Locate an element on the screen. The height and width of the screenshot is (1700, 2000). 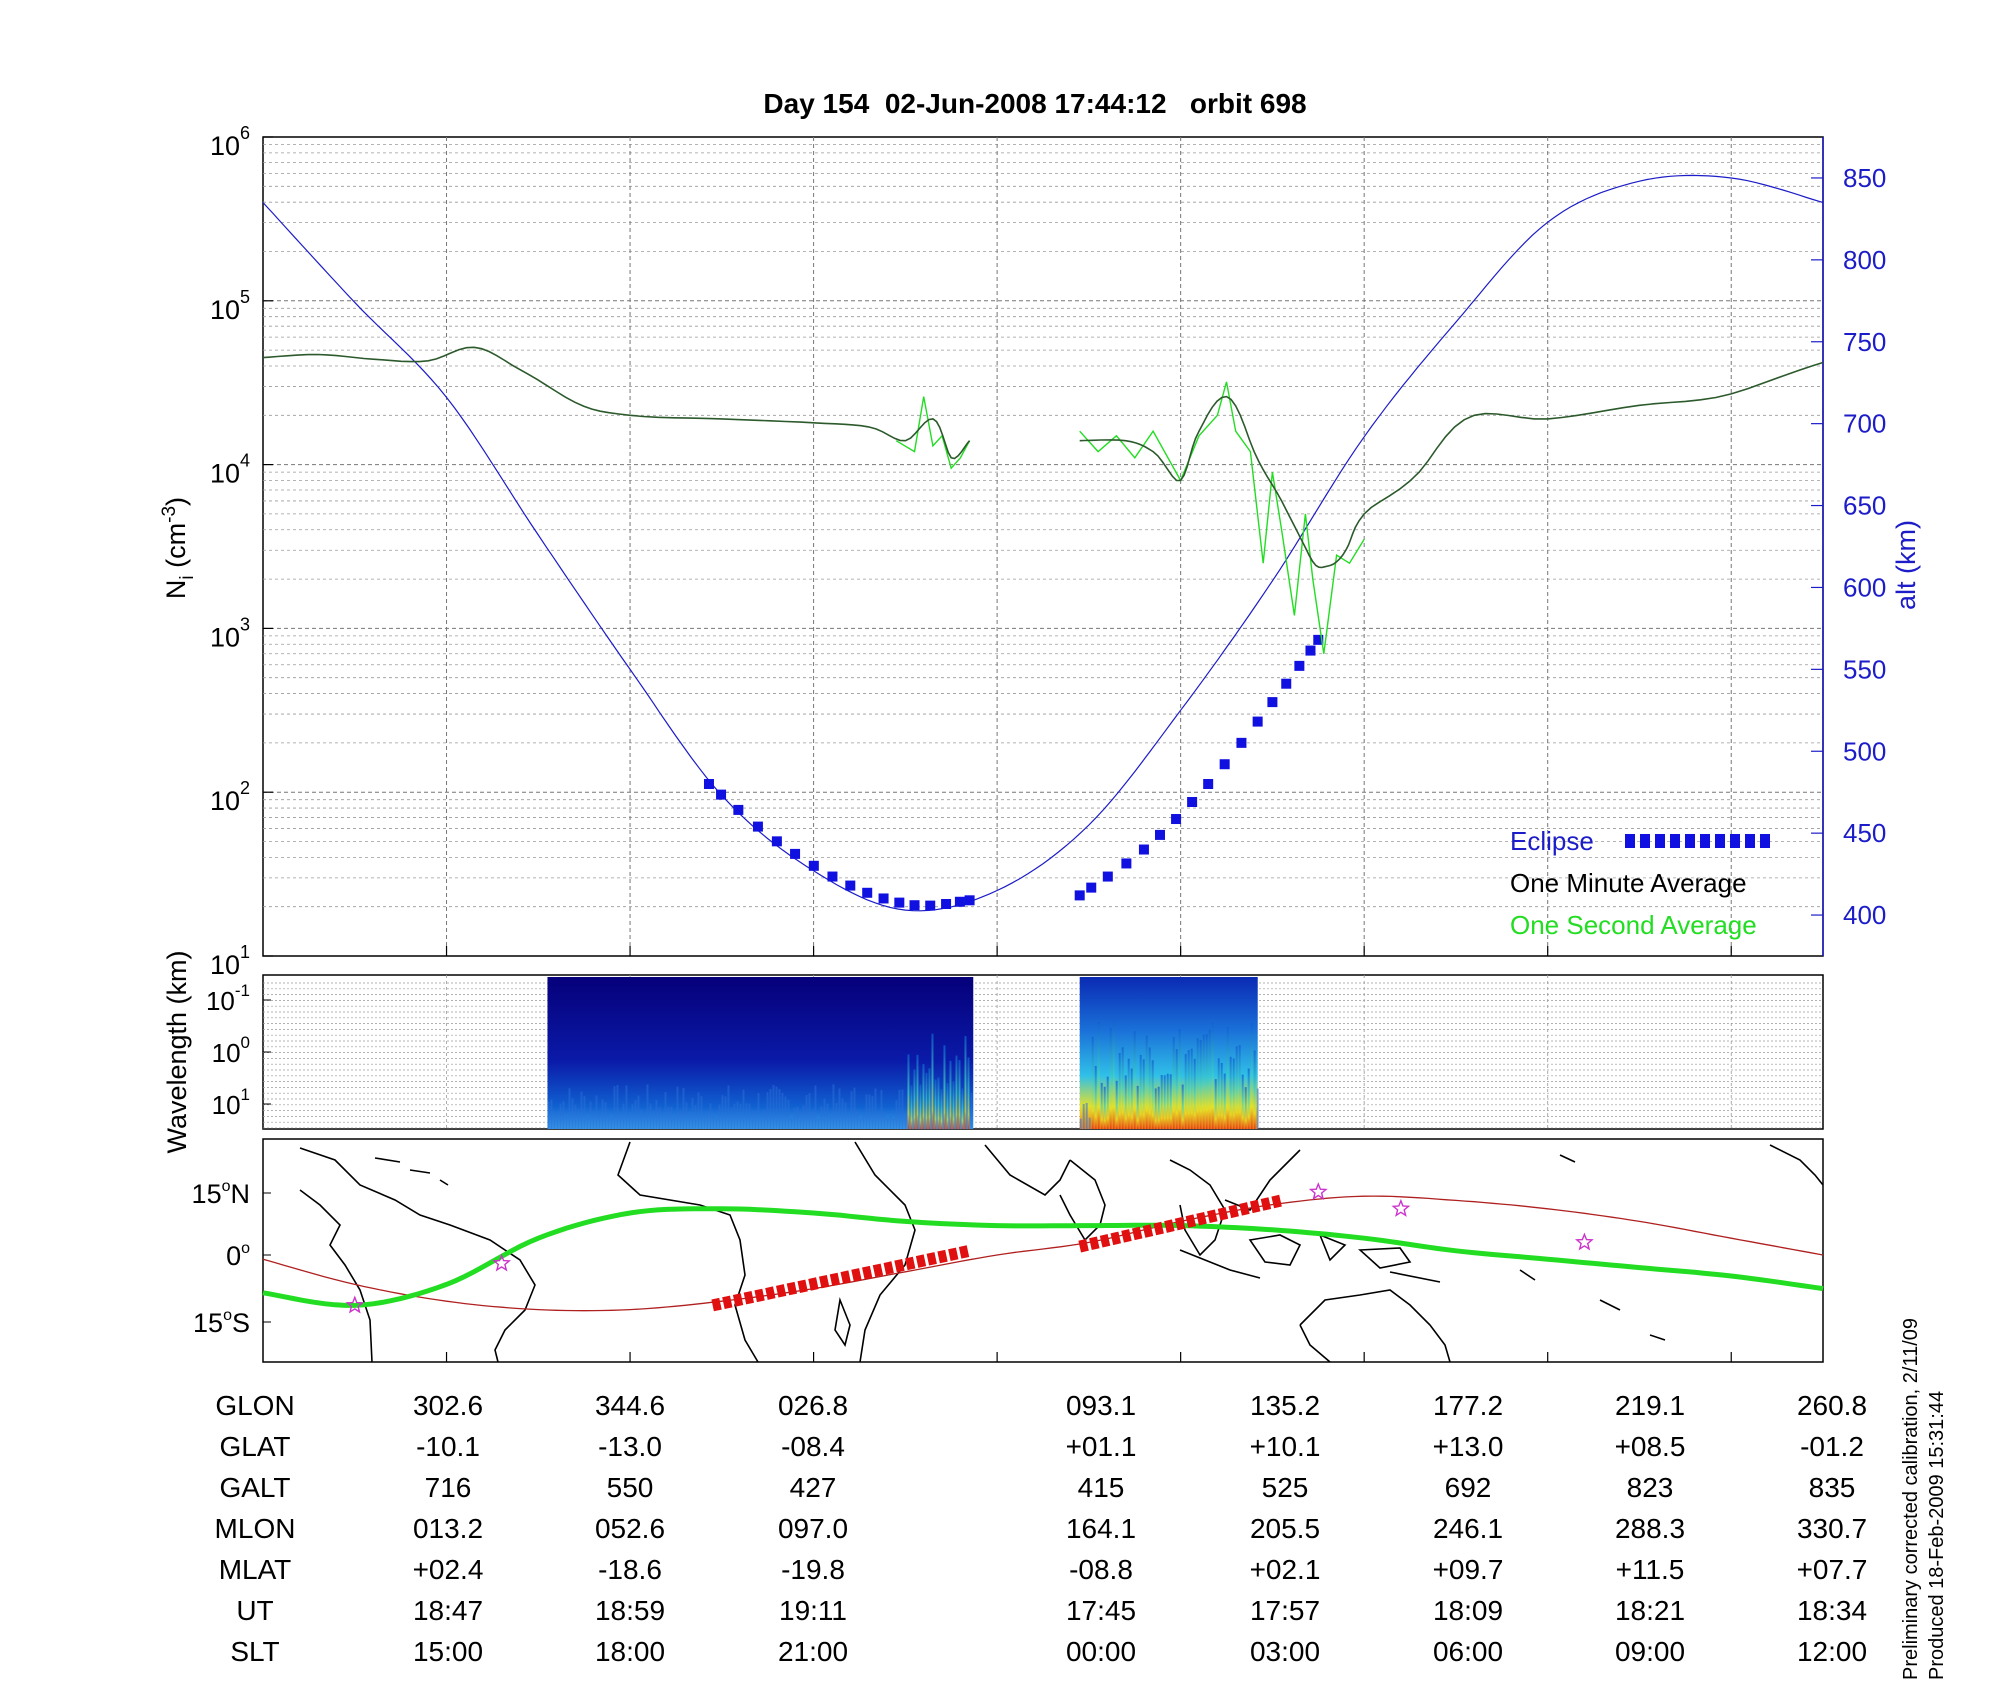
left-tick-exponent: 4 is located at coordinates (245, 461).